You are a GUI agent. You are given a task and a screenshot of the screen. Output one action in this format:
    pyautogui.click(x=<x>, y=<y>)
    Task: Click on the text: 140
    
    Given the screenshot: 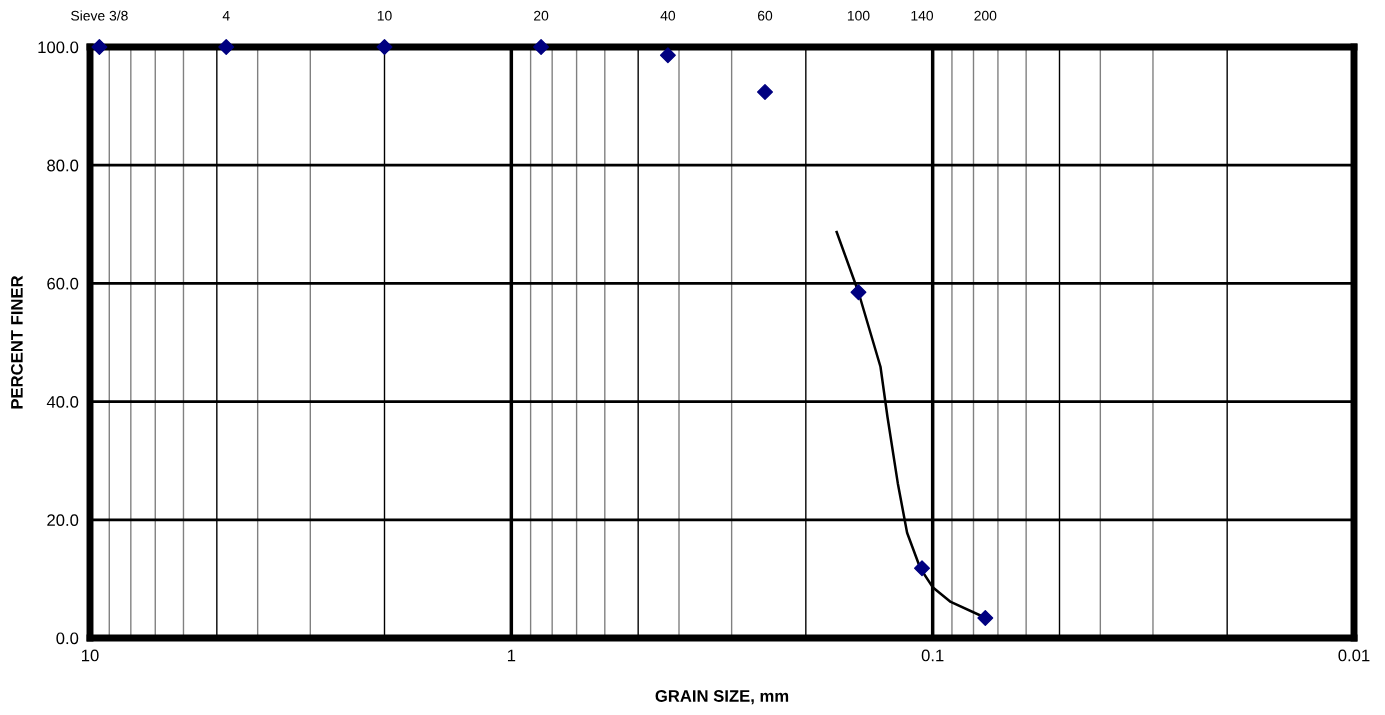 What is the action you would take?
    pyautogui.click(x=922, y=15)
    